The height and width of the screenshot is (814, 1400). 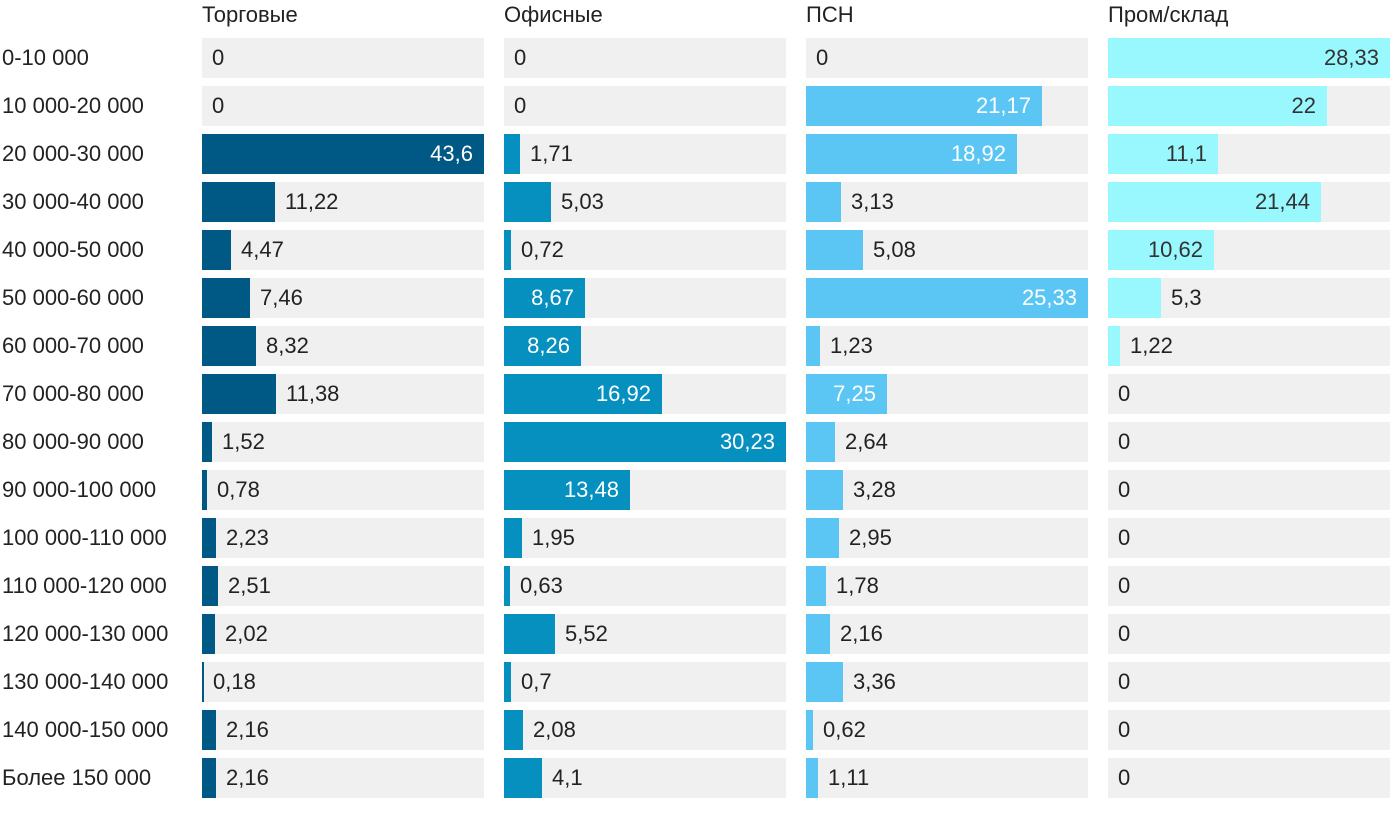 What do you see at coordinates (84, 537) in the screenshot?
I see `row-label: 100 000-110 000` at bounding box center [84, 537].